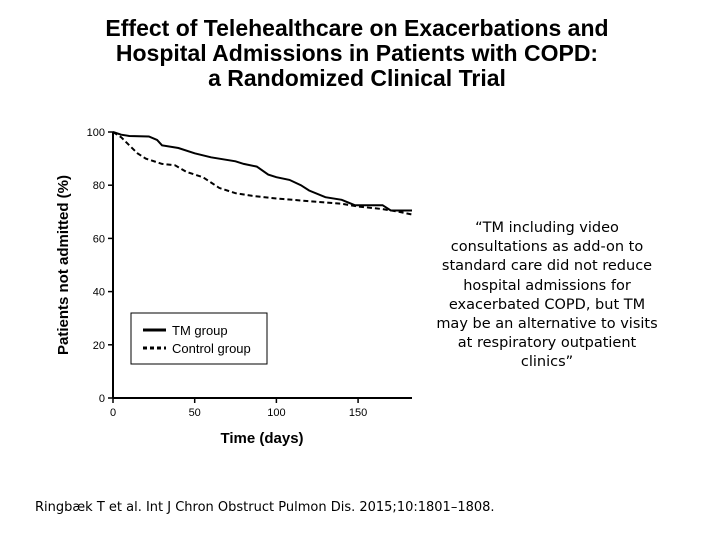 The height and width of the screenshot is (535, 714). What do you see at coordinates (261, 438) in the screenshot?
I see `x-axis-label: Time (days)` at bounding box center [261, 438].